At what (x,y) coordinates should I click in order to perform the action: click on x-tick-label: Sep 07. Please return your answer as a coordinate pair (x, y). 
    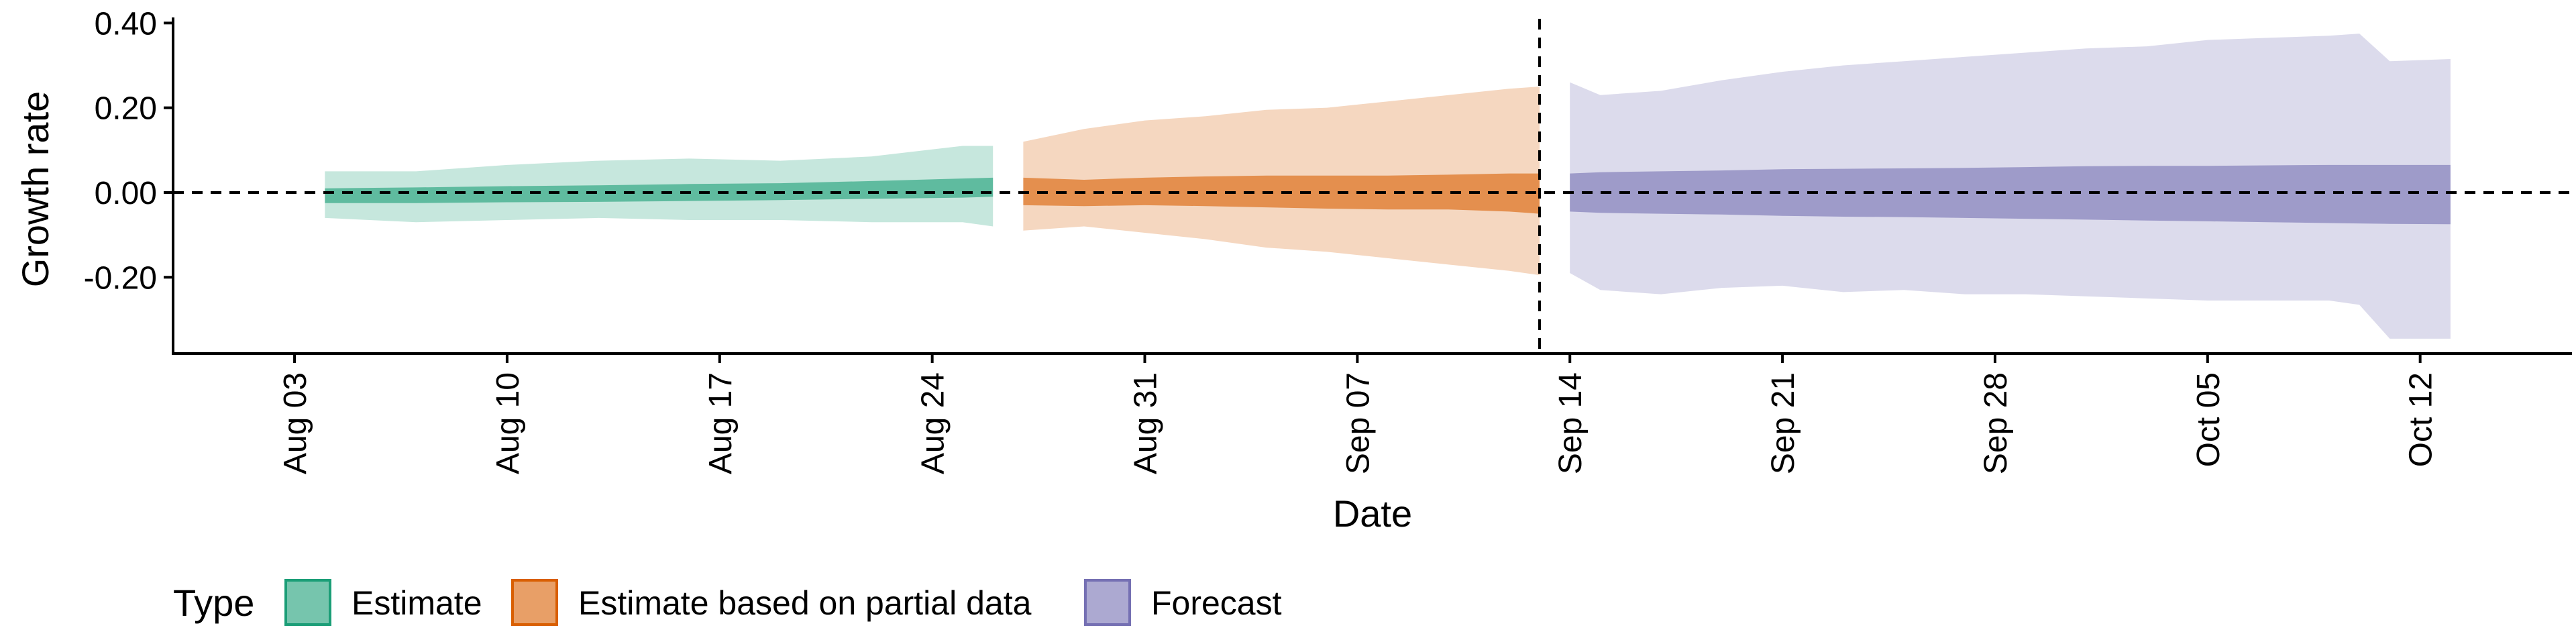
    Looking at the image, I should click on (1358, 423).